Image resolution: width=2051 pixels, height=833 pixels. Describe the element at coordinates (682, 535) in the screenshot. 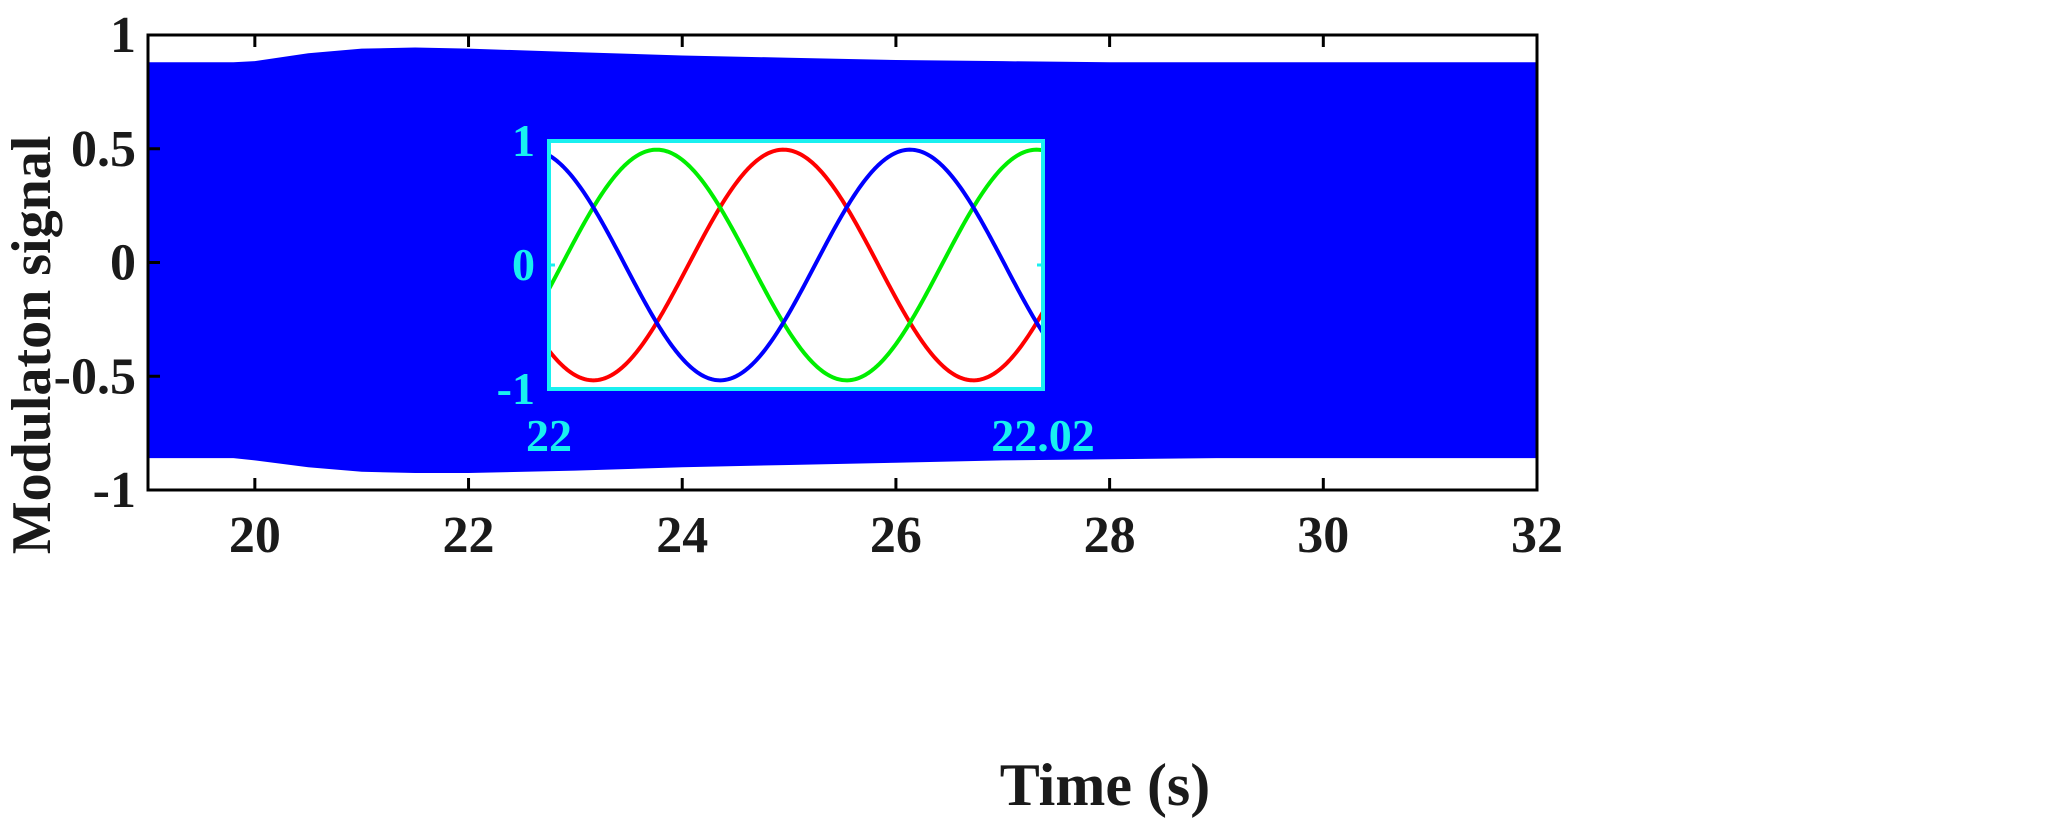

I see `x-tick-label: 24` at that location.